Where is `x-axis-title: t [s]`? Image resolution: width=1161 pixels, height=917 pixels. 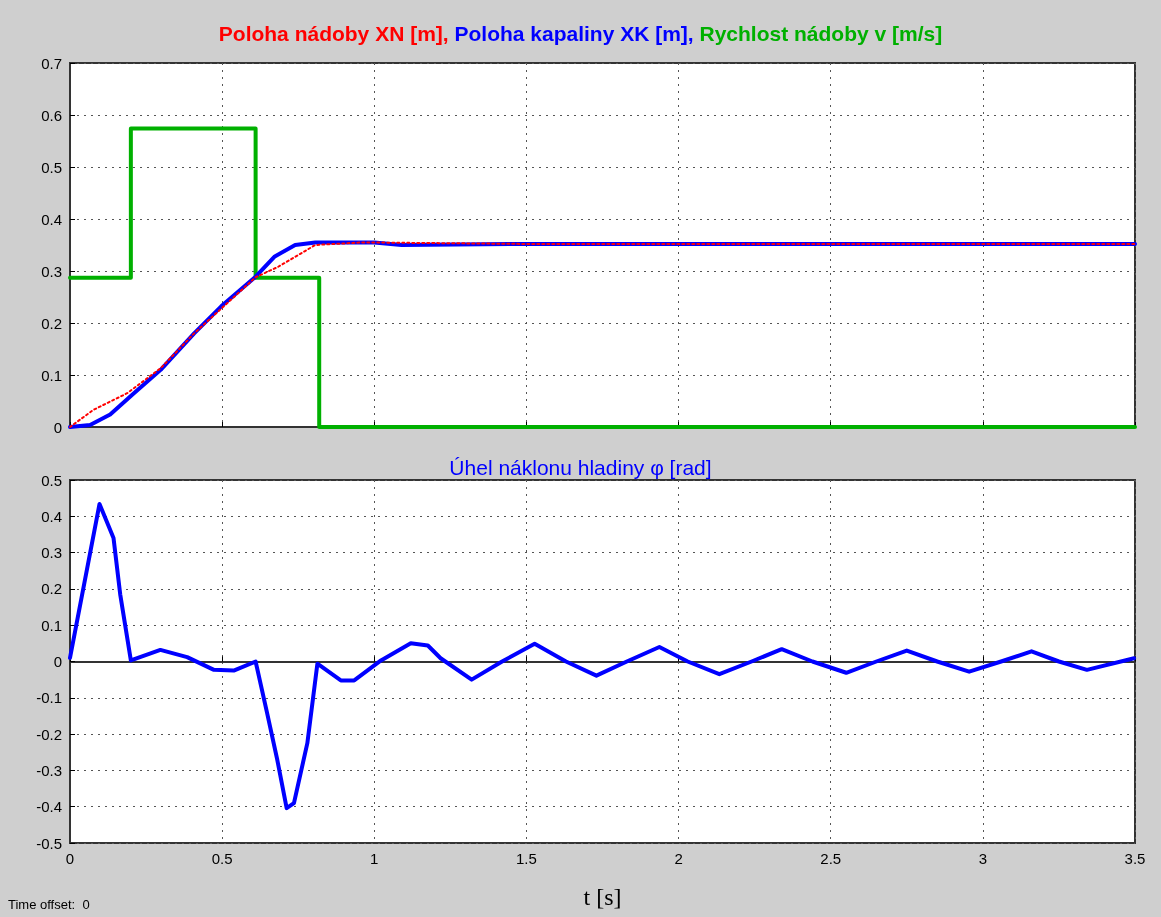
x-axis-title: t [s] is located at coordinates (602, 897).